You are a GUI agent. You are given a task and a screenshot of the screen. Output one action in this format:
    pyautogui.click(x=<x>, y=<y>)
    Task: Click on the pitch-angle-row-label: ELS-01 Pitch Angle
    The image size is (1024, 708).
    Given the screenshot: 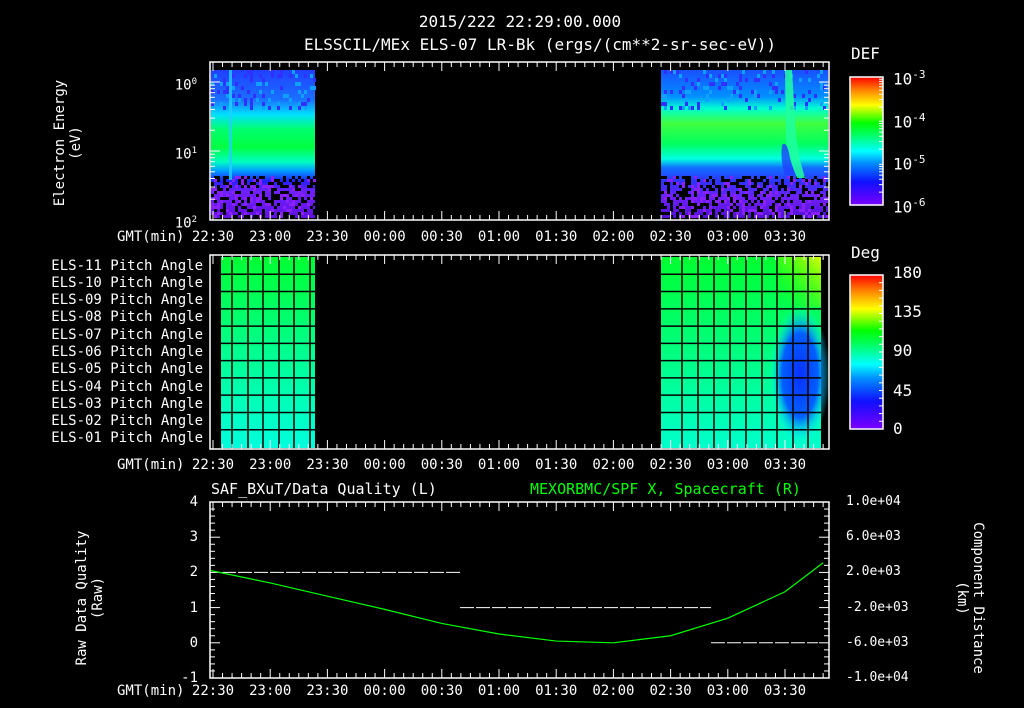 What is the action you would take?
    pyautogui.click(x=127, y=438)
    